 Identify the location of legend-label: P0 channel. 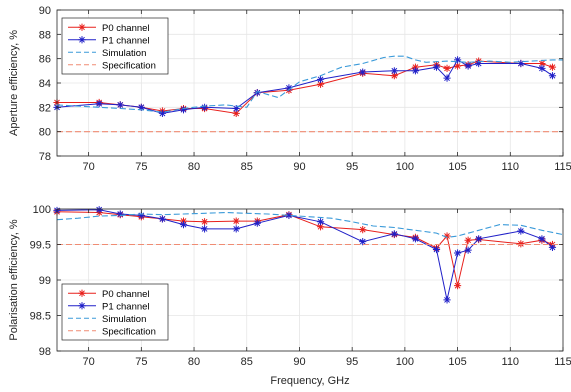
(126, 294).